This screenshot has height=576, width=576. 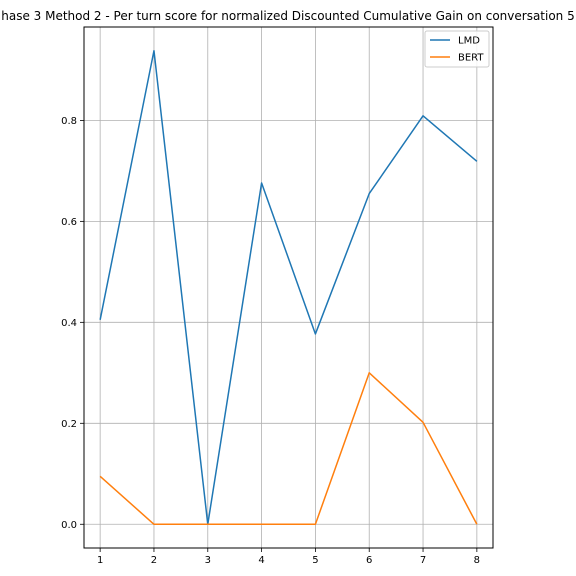 What do you see at coordinates (423, 560) in the screenshot?
I see `x-tick-label: 7` at bounding box center [423, 560].